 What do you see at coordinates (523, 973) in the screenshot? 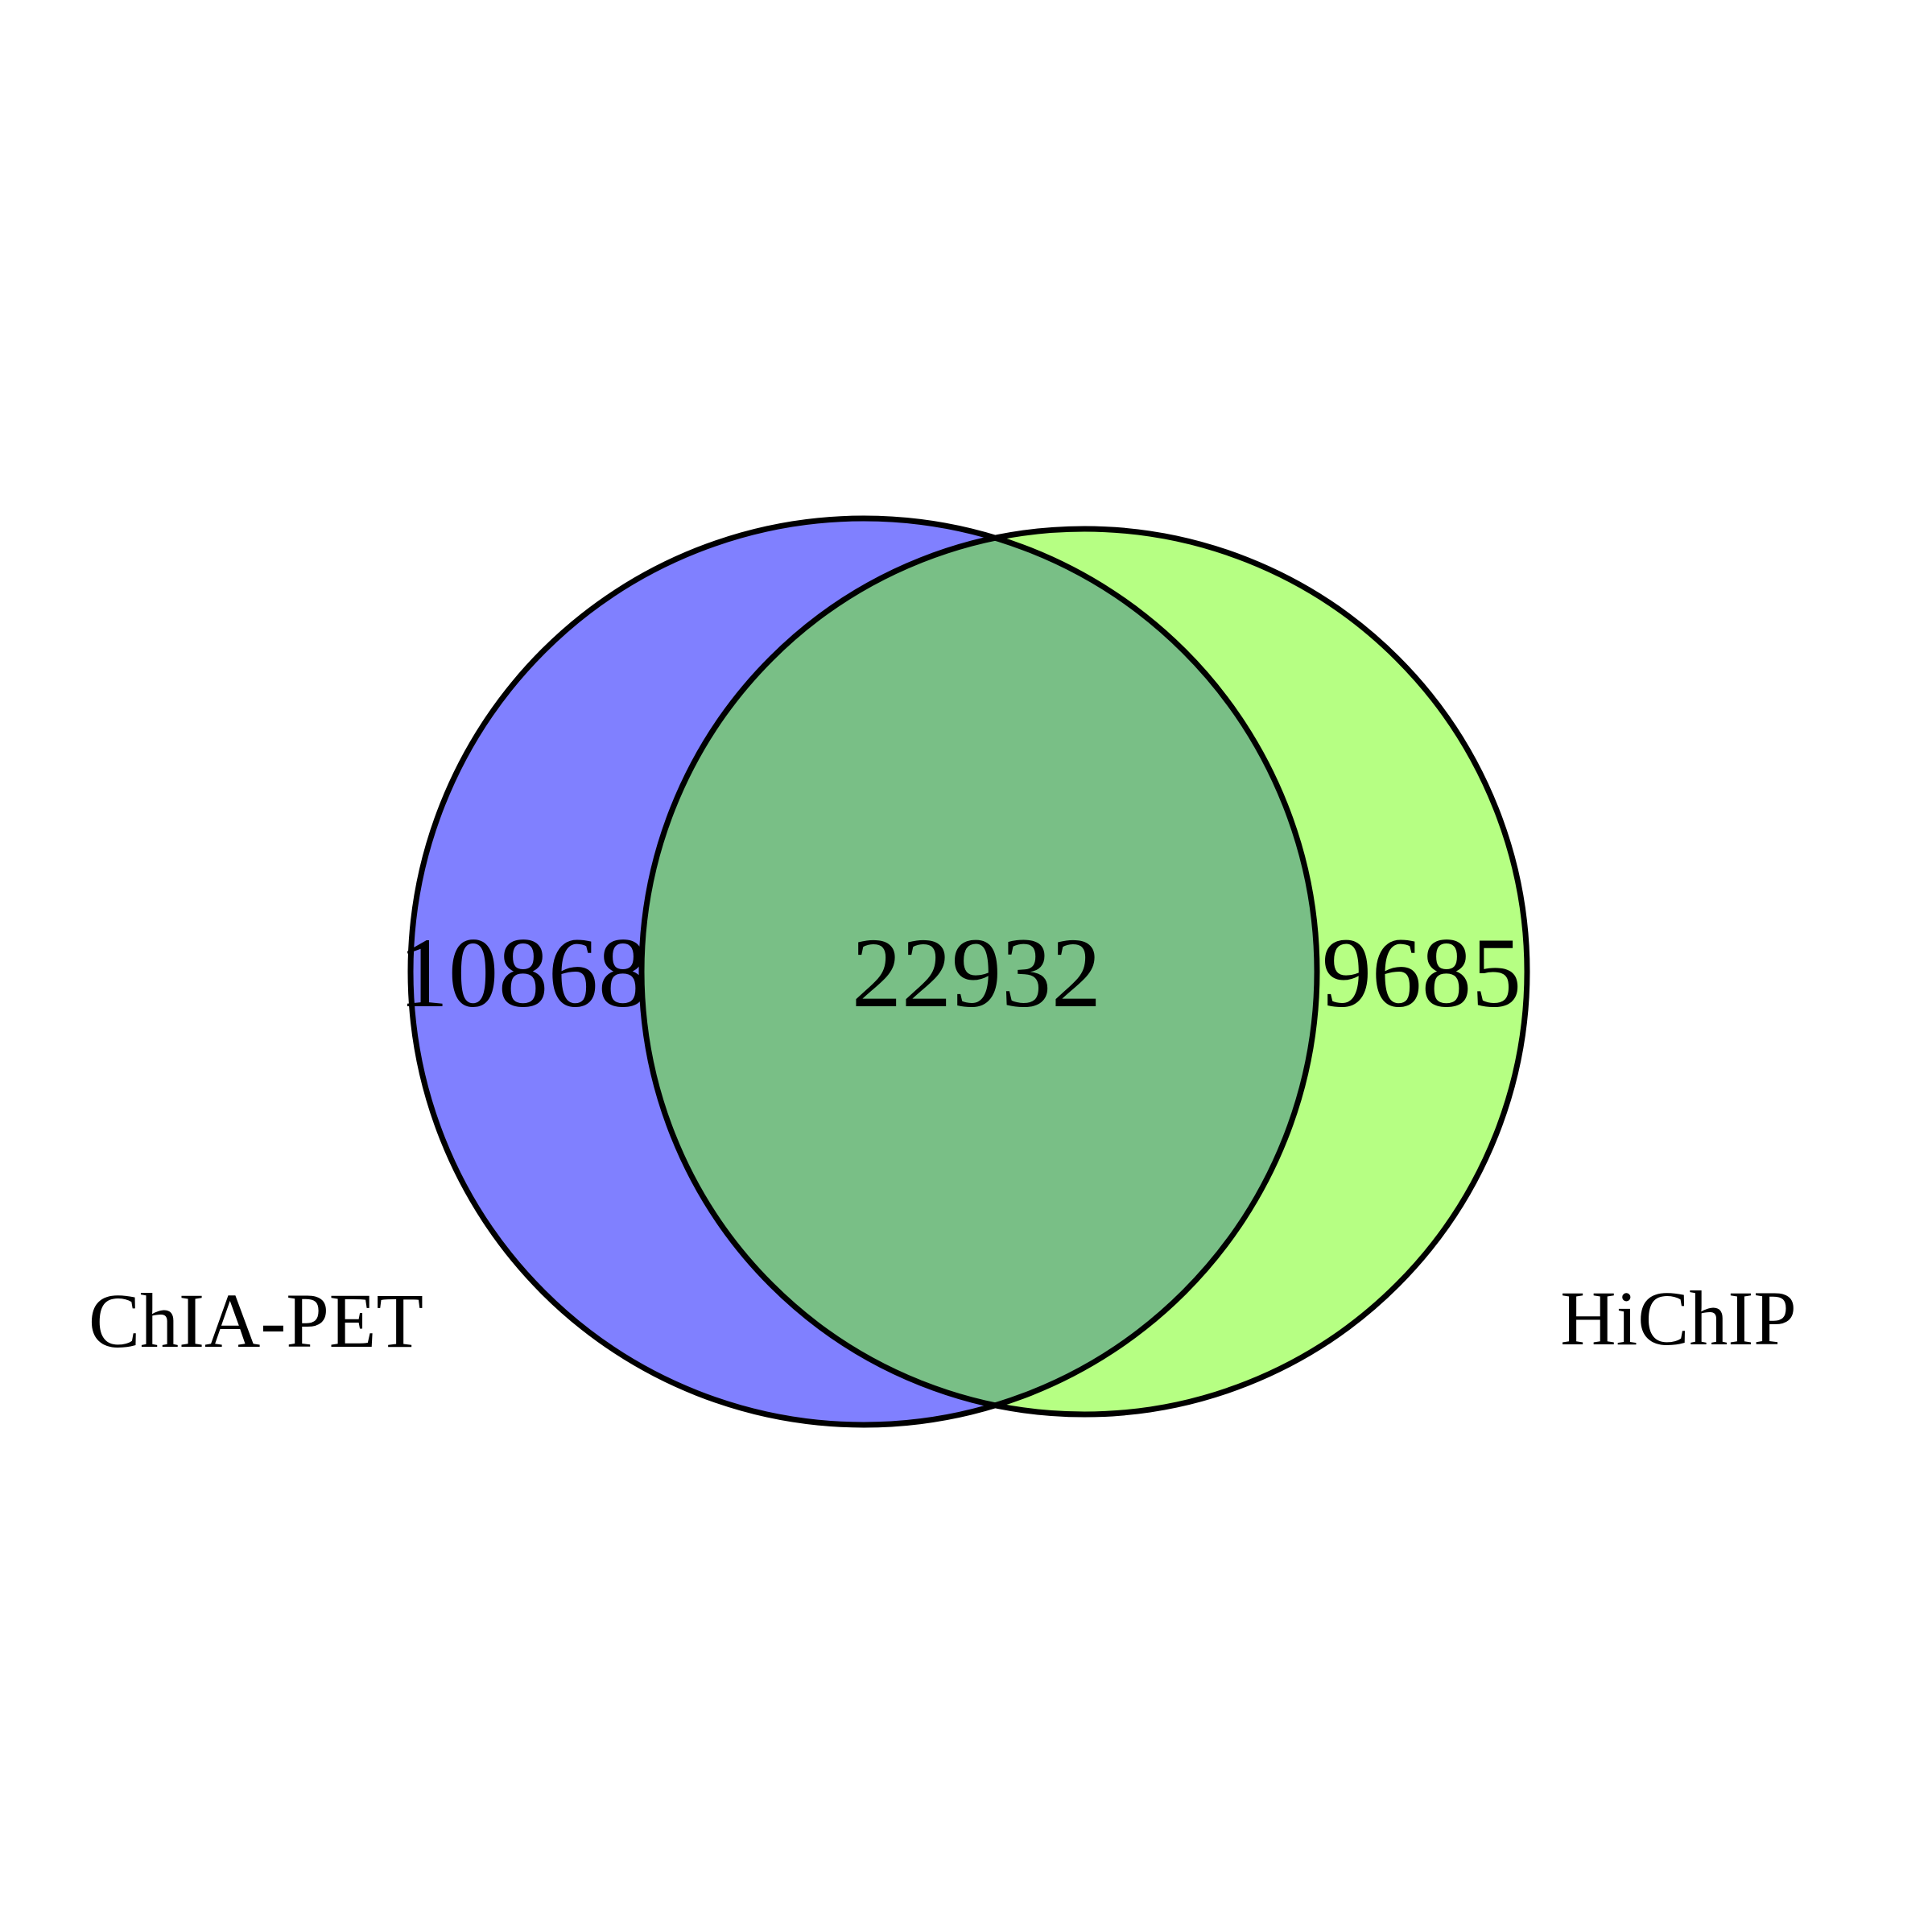
I see `left-only-count: 10868` at bounding box center [523, 973].